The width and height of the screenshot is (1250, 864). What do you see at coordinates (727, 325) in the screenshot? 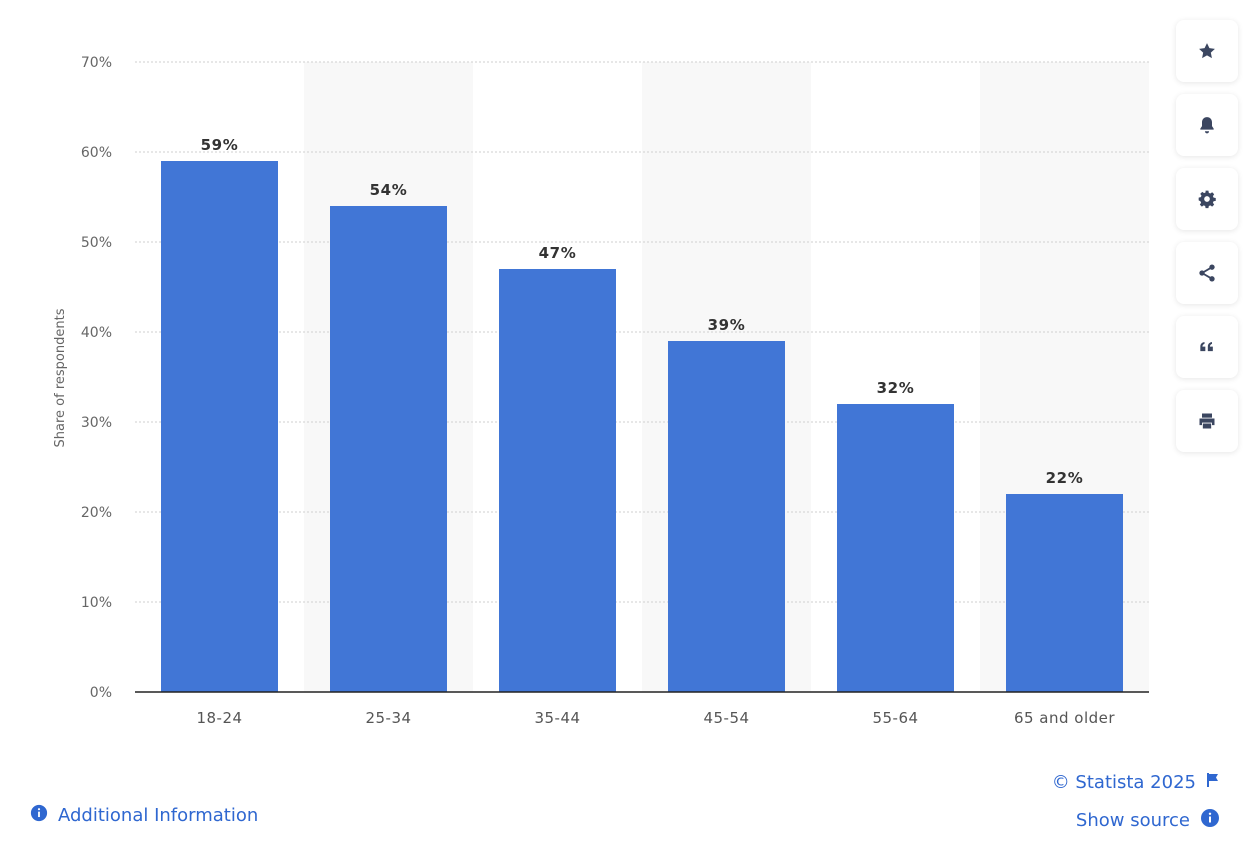
I see `data-label: 39%` at bounding box center [727, 325].